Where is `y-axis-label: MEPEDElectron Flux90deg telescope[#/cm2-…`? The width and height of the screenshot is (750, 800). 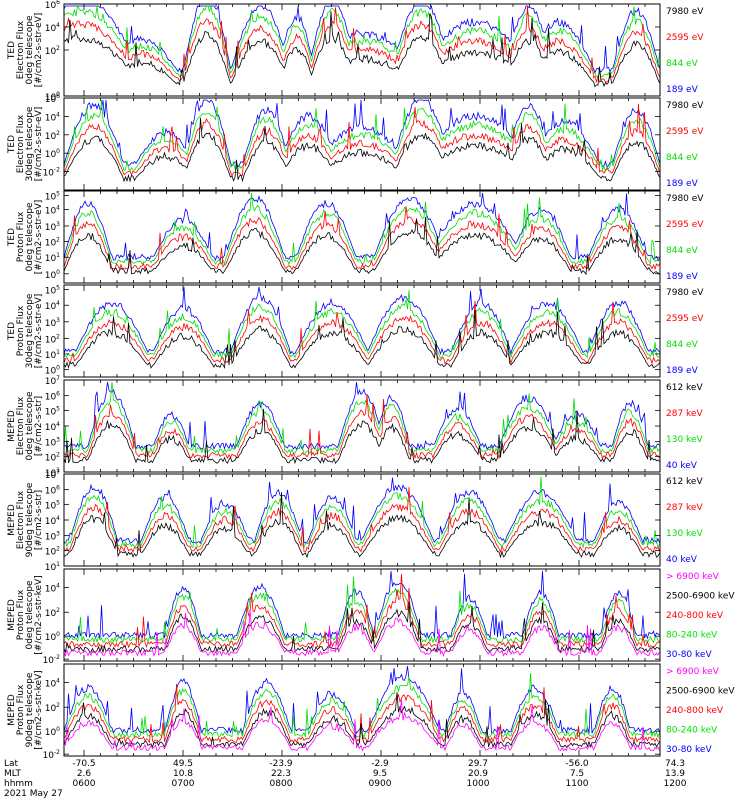 y-axis-label: MEPEDElectron Flux90deg telescope[#/cm2-… is located at coordinates (25, 519).